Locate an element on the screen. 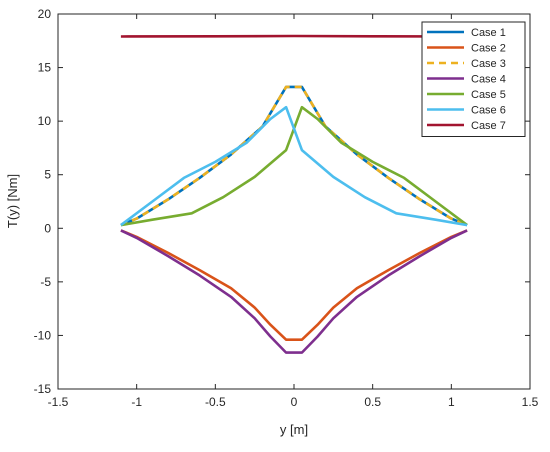 This screenshot has width=550, height=452. legend-label-case-6: Case 6 is located at coordinates (488, 111).